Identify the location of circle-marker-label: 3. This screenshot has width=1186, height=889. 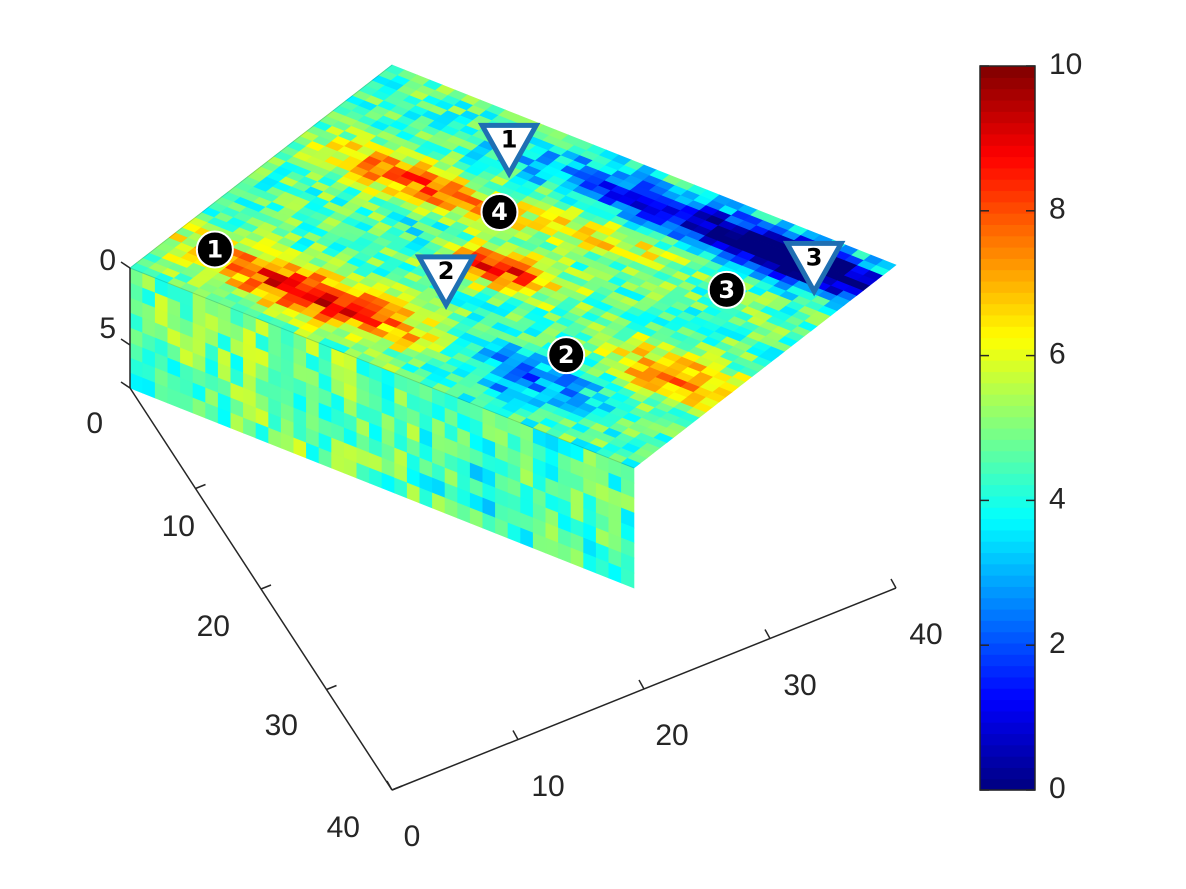
(726, 290).